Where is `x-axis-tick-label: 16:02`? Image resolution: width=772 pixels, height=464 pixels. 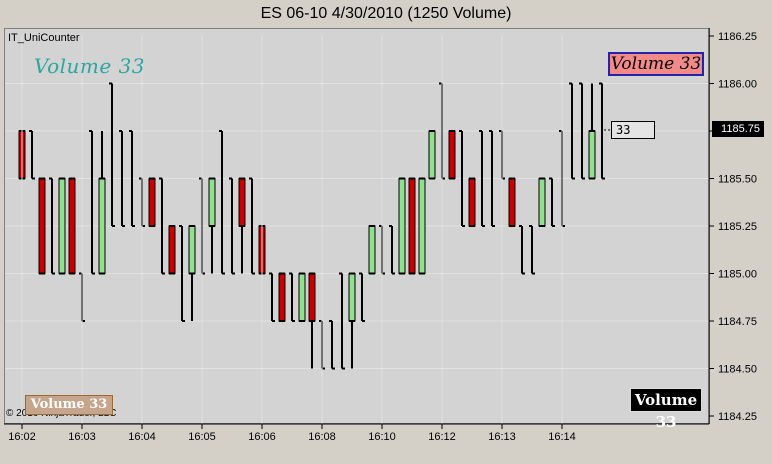 x-axis-tick-label: 16:02 is located at coordinates (22, 437).